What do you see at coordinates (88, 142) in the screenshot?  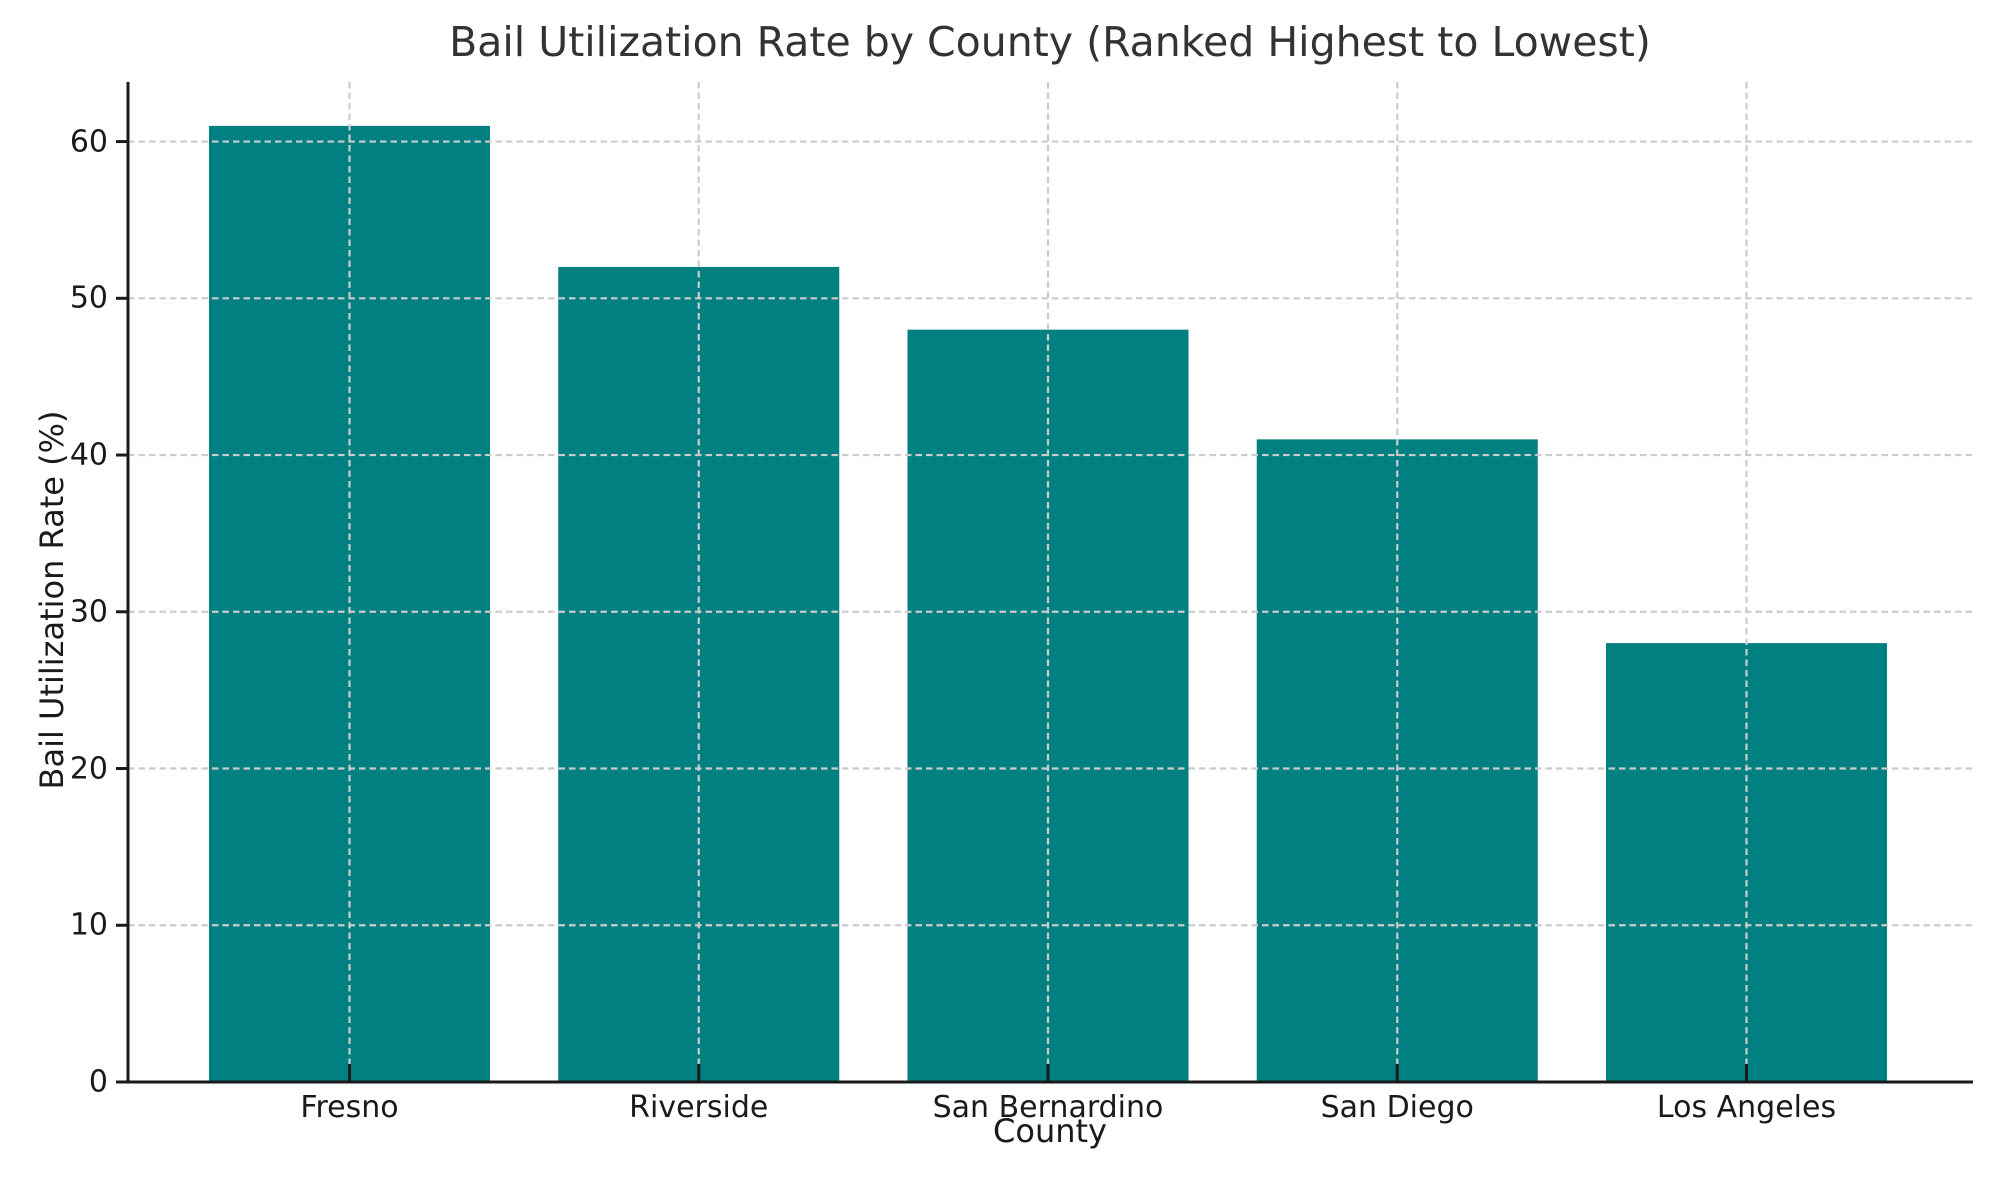 I see `y-tick-label-60: 60` at bounding box center [88, 142].